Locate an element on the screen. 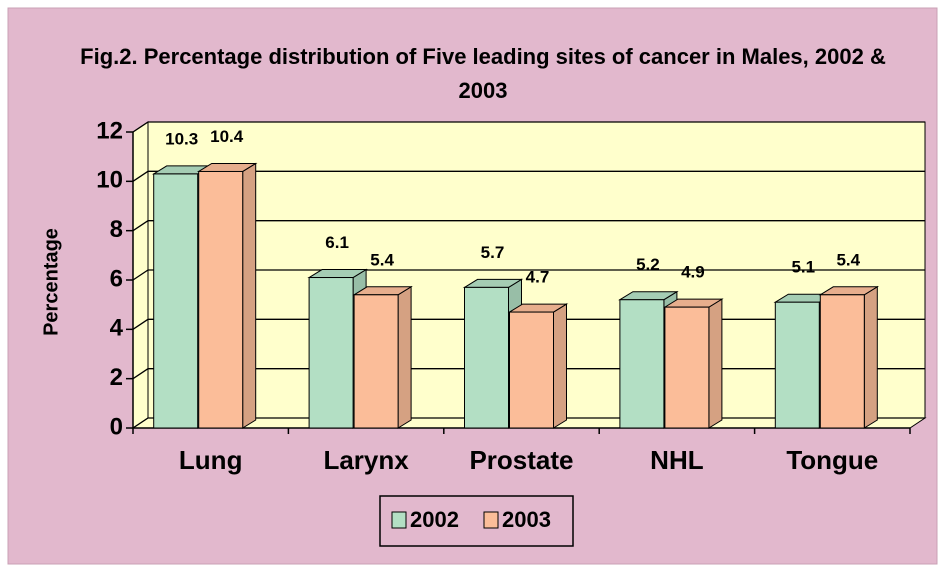 The width and height of the screenshot is (945, 572). y-tick-label: 6 is located at coordinates (116, 278).